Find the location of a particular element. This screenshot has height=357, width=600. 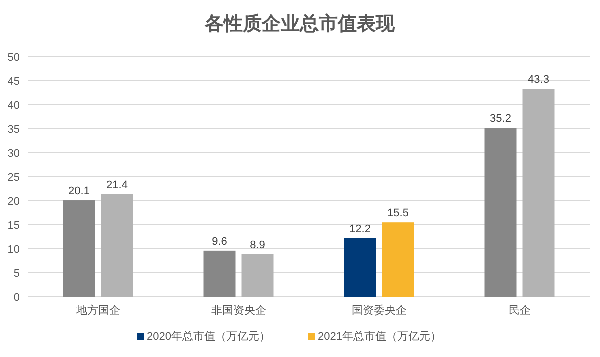

x-tick-label: 地方国企 is located at coordinates (97, 310).